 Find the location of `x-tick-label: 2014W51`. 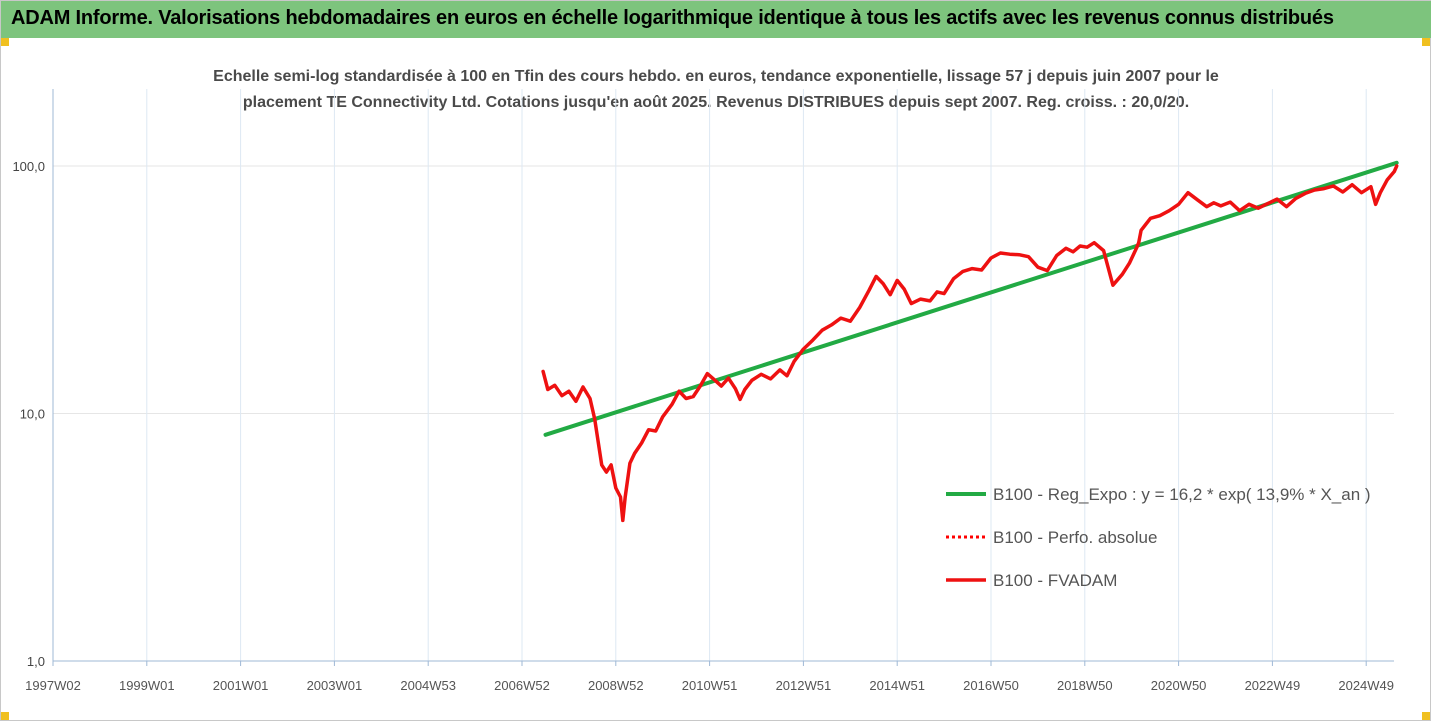

x-tick-label: 2014W51 is located at coordinates (897, 685).